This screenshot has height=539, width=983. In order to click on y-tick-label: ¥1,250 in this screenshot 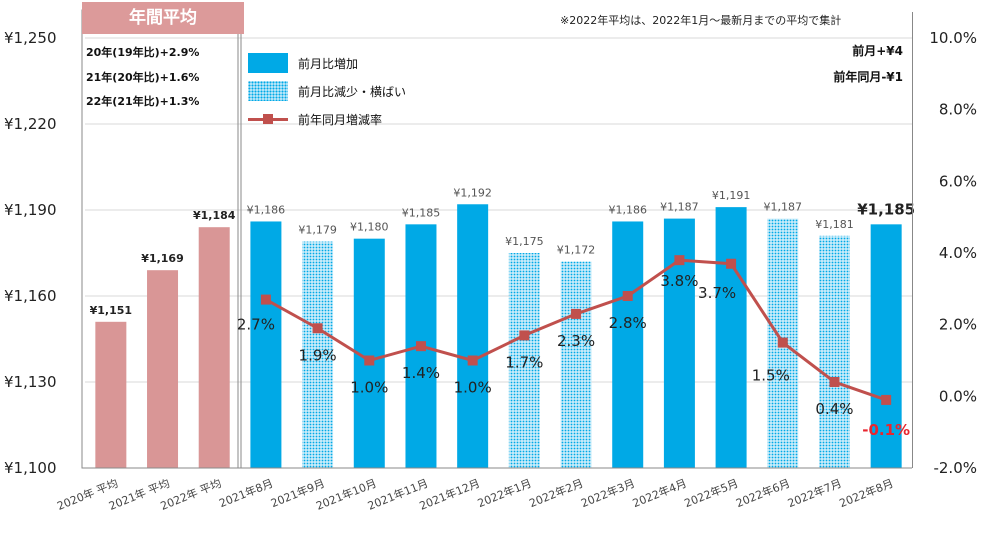, I will do `click(30, 38)`.